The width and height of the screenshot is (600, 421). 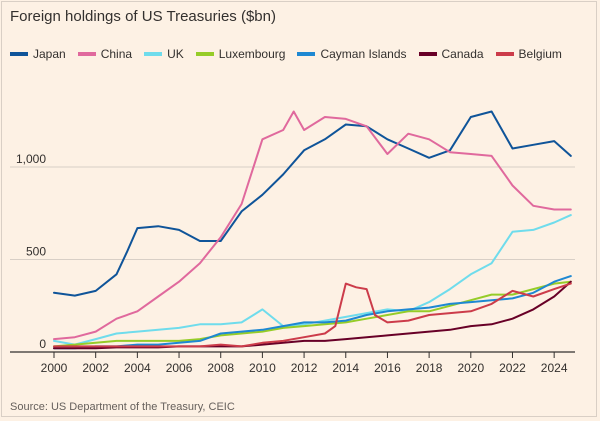 What do you see at coordinates (540, 54) in the screenshot?
I see `legend-label: Belgium` at bounding box center [540, 54].